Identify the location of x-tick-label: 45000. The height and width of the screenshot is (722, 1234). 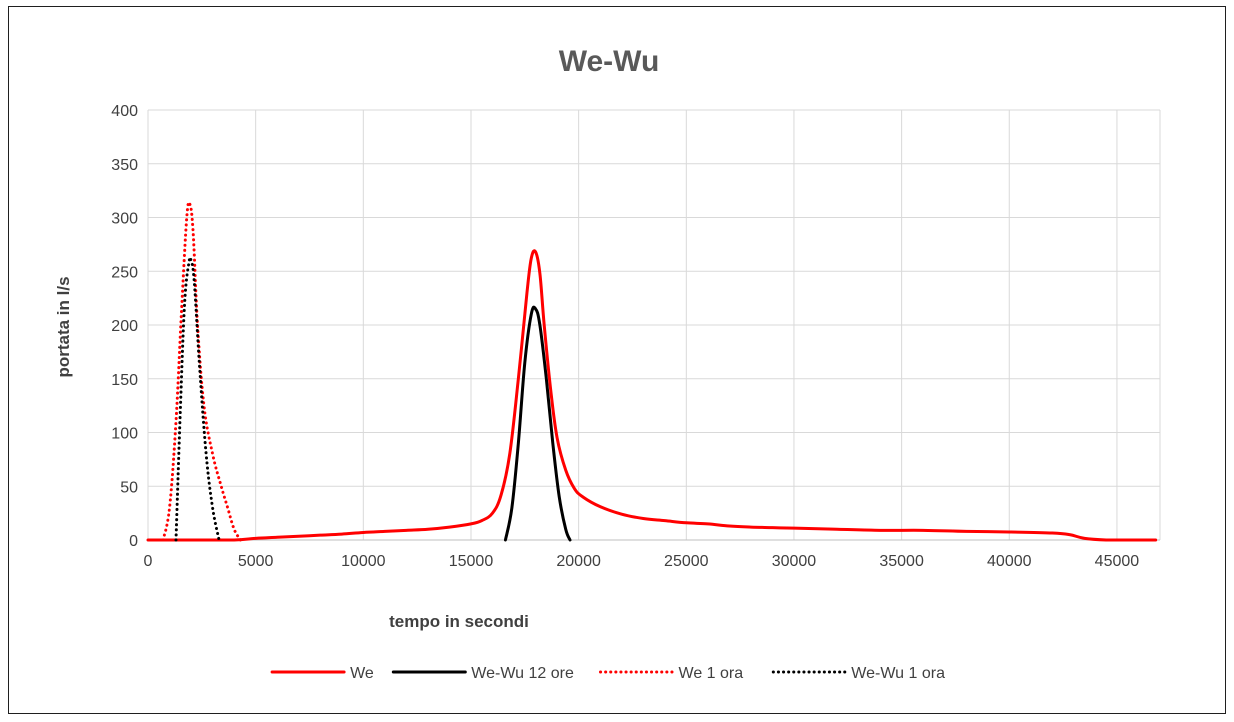
(1117, 561).